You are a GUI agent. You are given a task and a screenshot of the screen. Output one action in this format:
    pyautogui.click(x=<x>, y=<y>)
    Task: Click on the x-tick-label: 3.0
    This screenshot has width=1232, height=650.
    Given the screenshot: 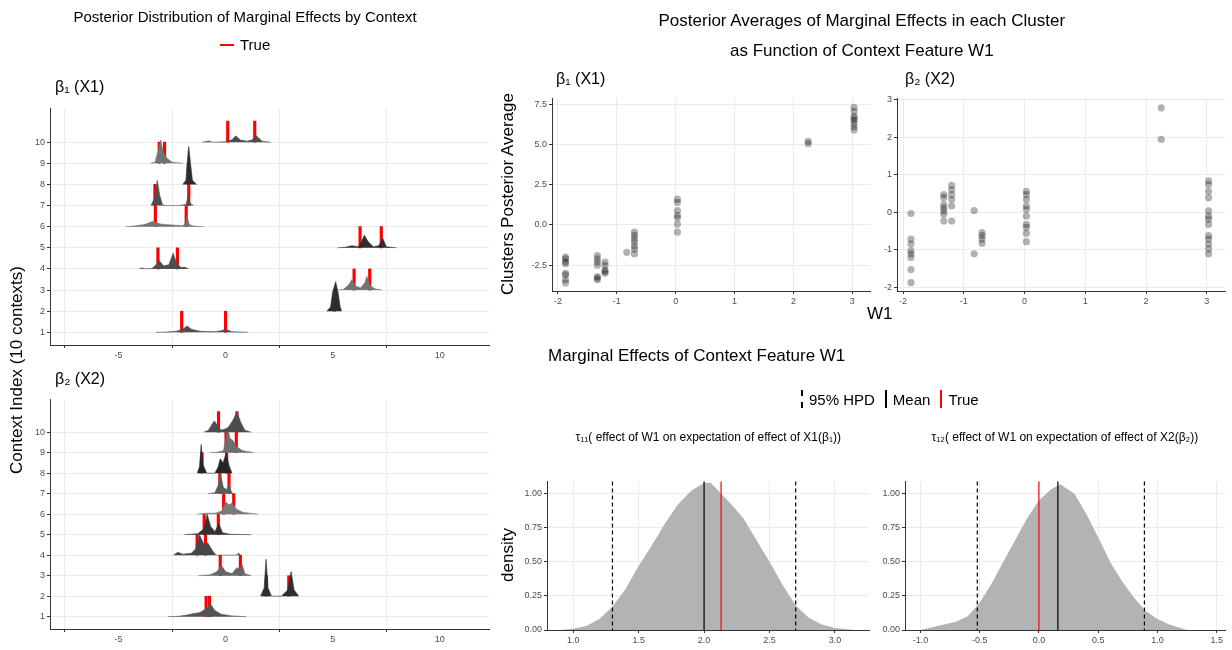 What is the action you would take?
    pyautogui.click(x=835, y=639)
    